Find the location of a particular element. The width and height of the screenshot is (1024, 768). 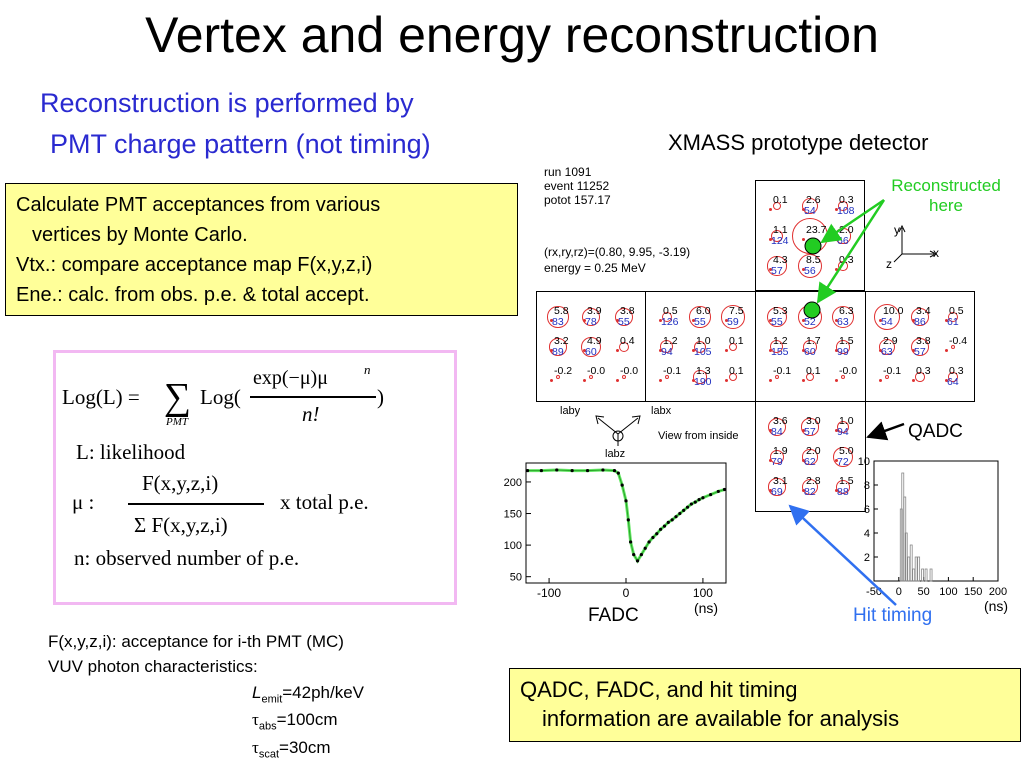

pmt-timing-value: 78 is located at coordinates (591, 322).